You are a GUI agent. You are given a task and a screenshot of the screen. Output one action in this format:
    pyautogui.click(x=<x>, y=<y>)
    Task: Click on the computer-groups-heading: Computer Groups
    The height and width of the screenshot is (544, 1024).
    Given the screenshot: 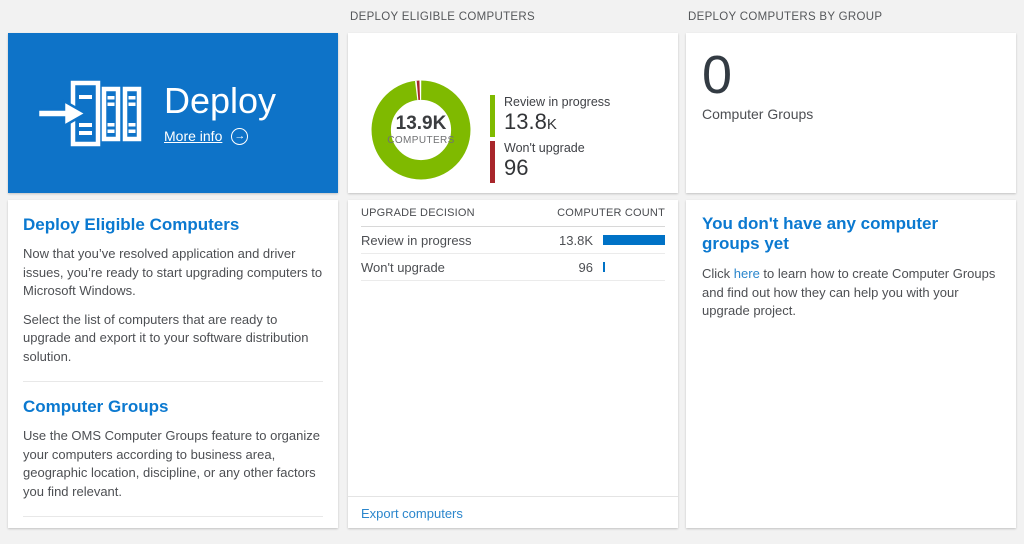 What is the action you would take?
    pyautogui.click(x=96, y=406)
    